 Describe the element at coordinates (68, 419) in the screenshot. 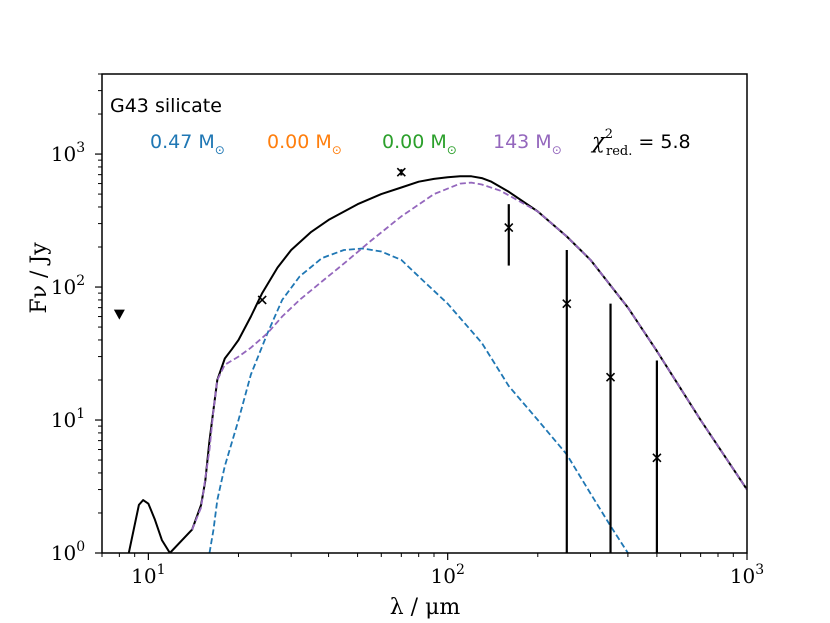

I see `y-tick-label: 10¹` at that location.